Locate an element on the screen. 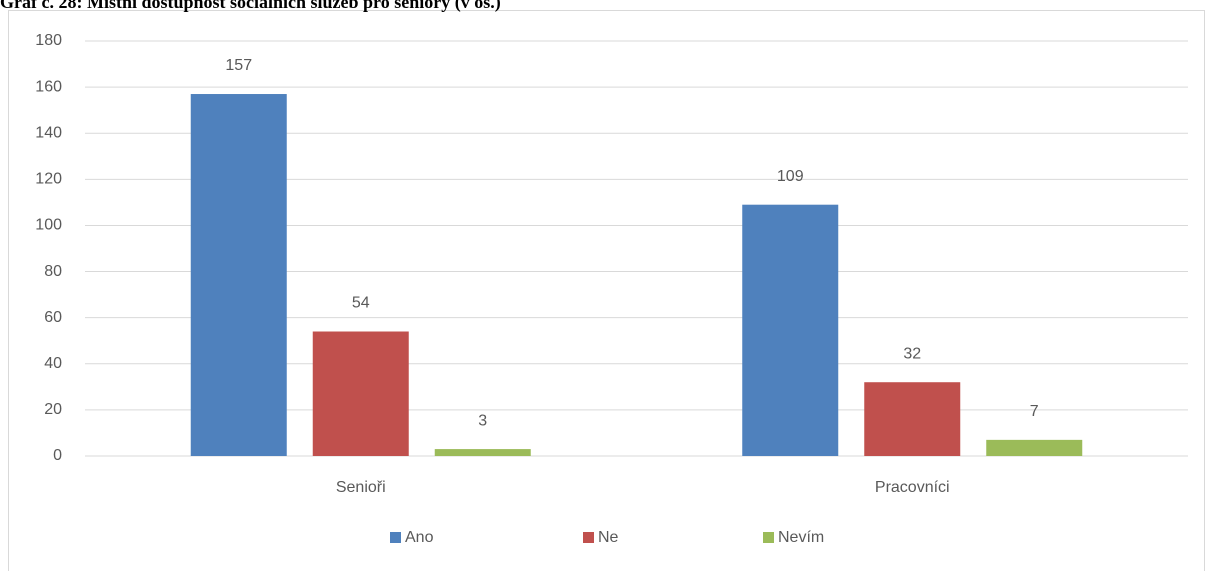 This screenshot has width=1207, height=571. legend-label: Nevím is located at coordinates (801, 537).